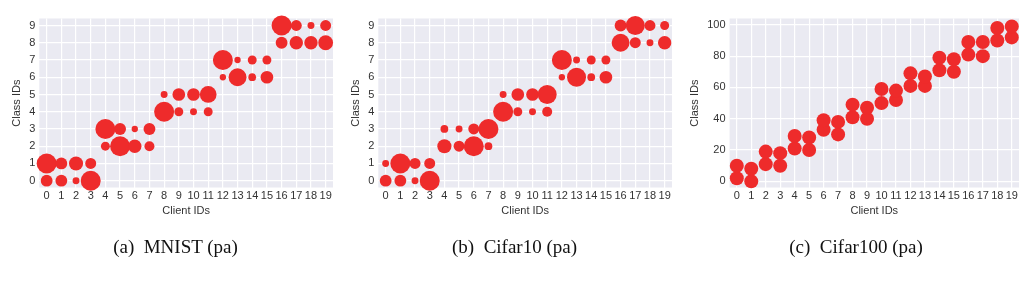  What do you see at coordinates (514, 247) in the screenshot?
I see `text: (b) Cifar10 (pa)` at bounding box center [514, 247].